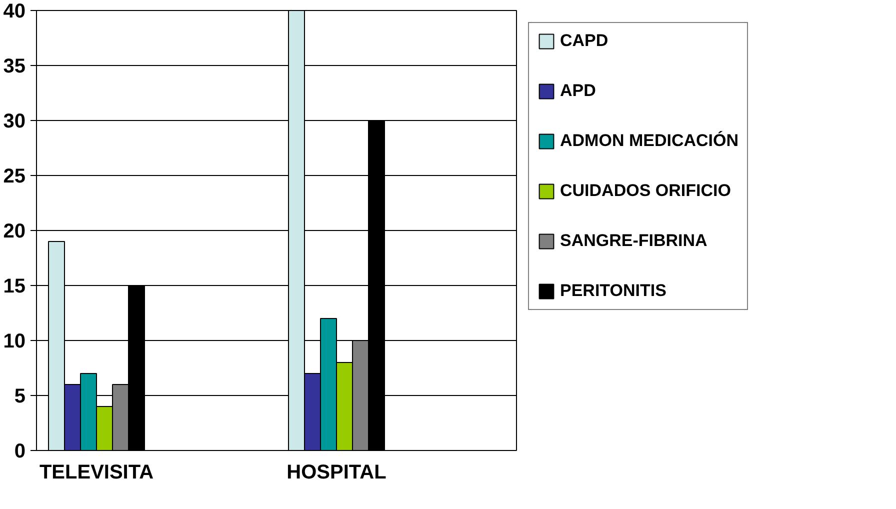 The width and height of the screenshot is (896, 509). What do you see at coordinates (20, 397) in the screenshot?
I see `y-tick-label: 5` at bounding box center [20, 397].